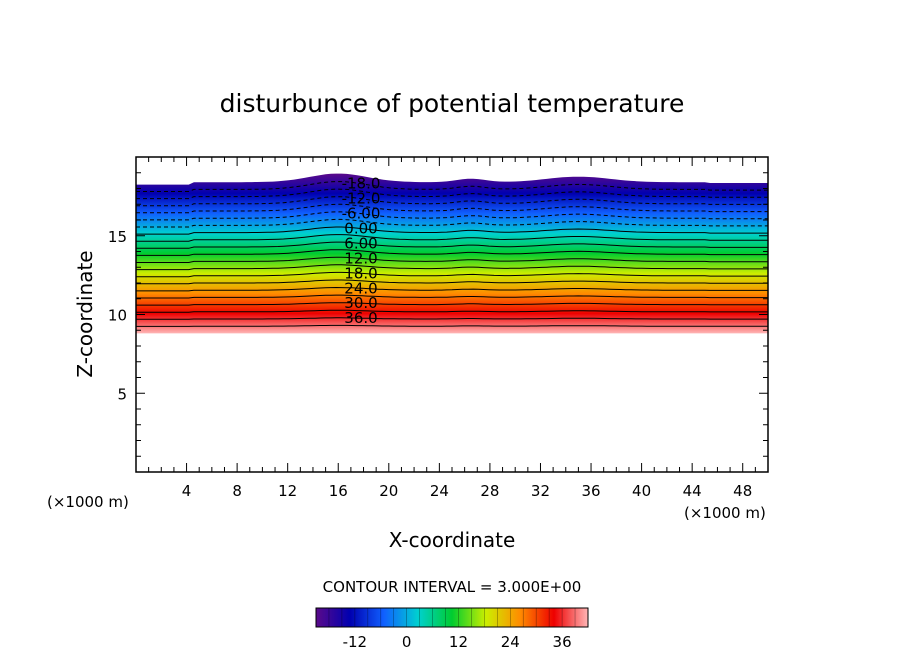 The image size is (904, 654). What do you see at coordinates (360, 243) in the screenshot?
I see `contour-label: 6.00` at bounding box center [360, 243].